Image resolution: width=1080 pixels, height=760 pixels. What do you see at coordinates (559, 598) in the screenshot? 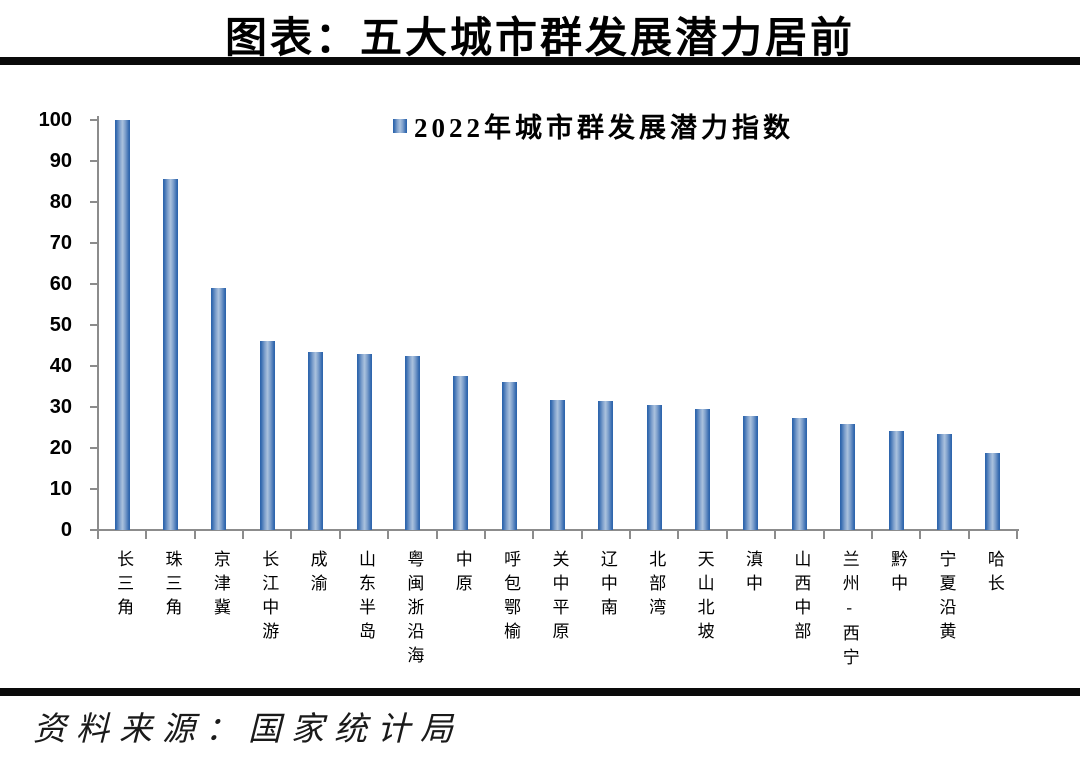
I see `x-axis-category-label: 关中平原` at bounding box center [559, 598].